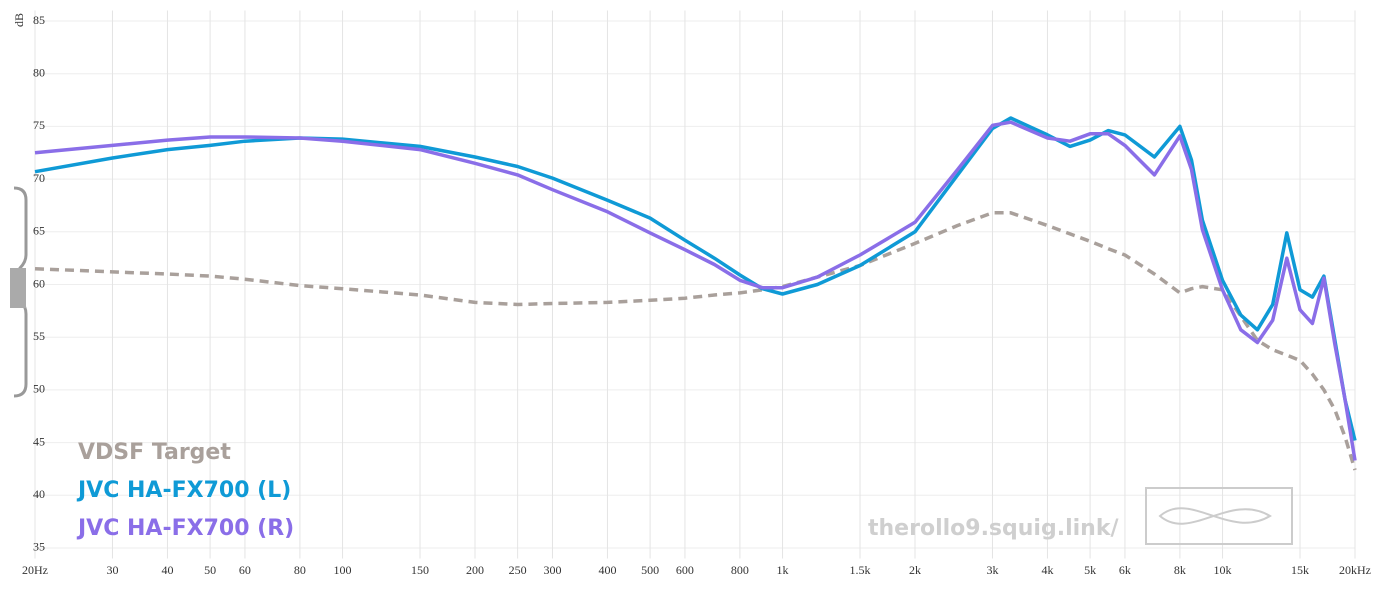 The height and width of the screenshot is (604, 1382). What do you see at coordinates (1180, 570) in the screenshot?
I see `x-tick-label: 8k` at bounding box center [1180, 570].